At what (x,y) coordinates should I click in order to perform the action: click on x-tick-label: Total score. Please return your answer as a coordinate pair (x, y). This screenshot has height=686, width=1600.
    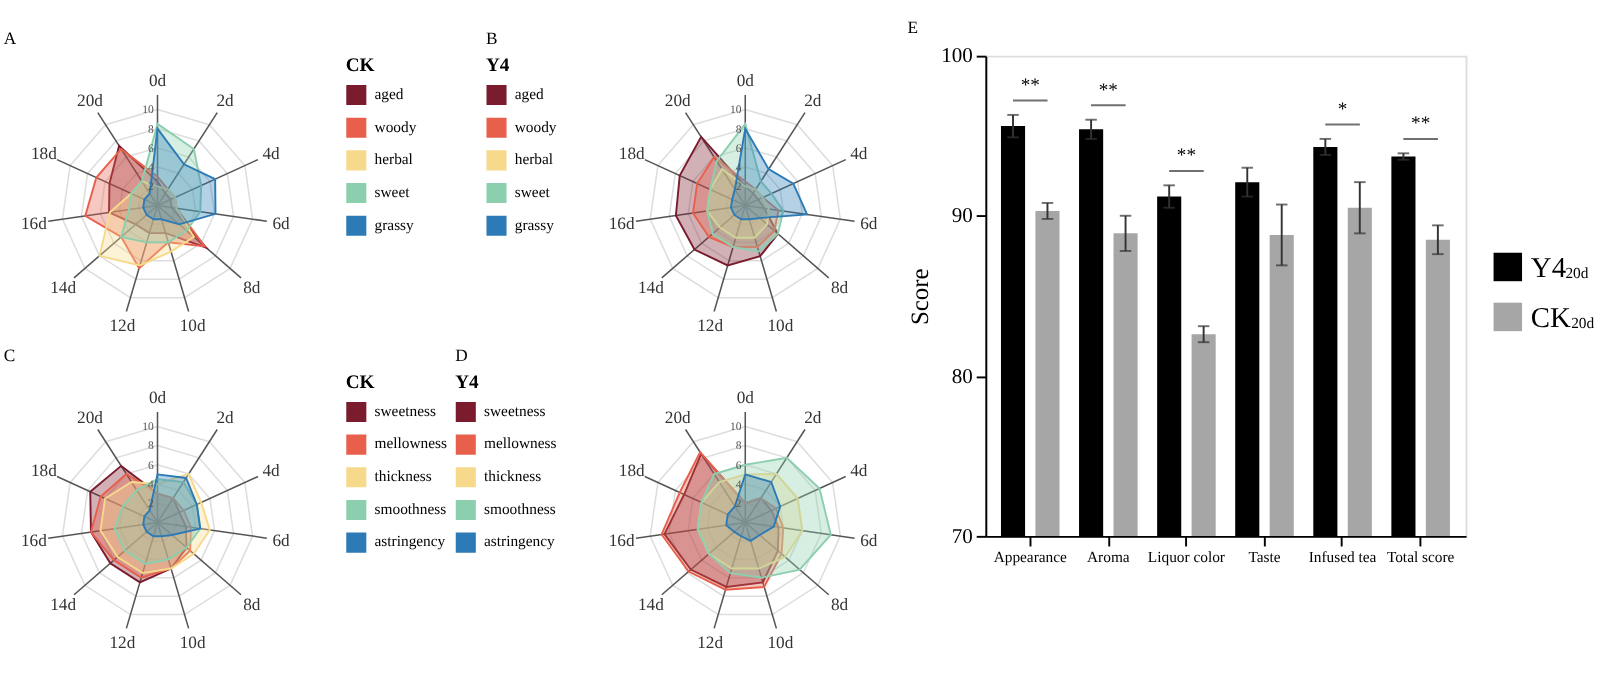
    Looking at the image, I should click on (1421, 556).